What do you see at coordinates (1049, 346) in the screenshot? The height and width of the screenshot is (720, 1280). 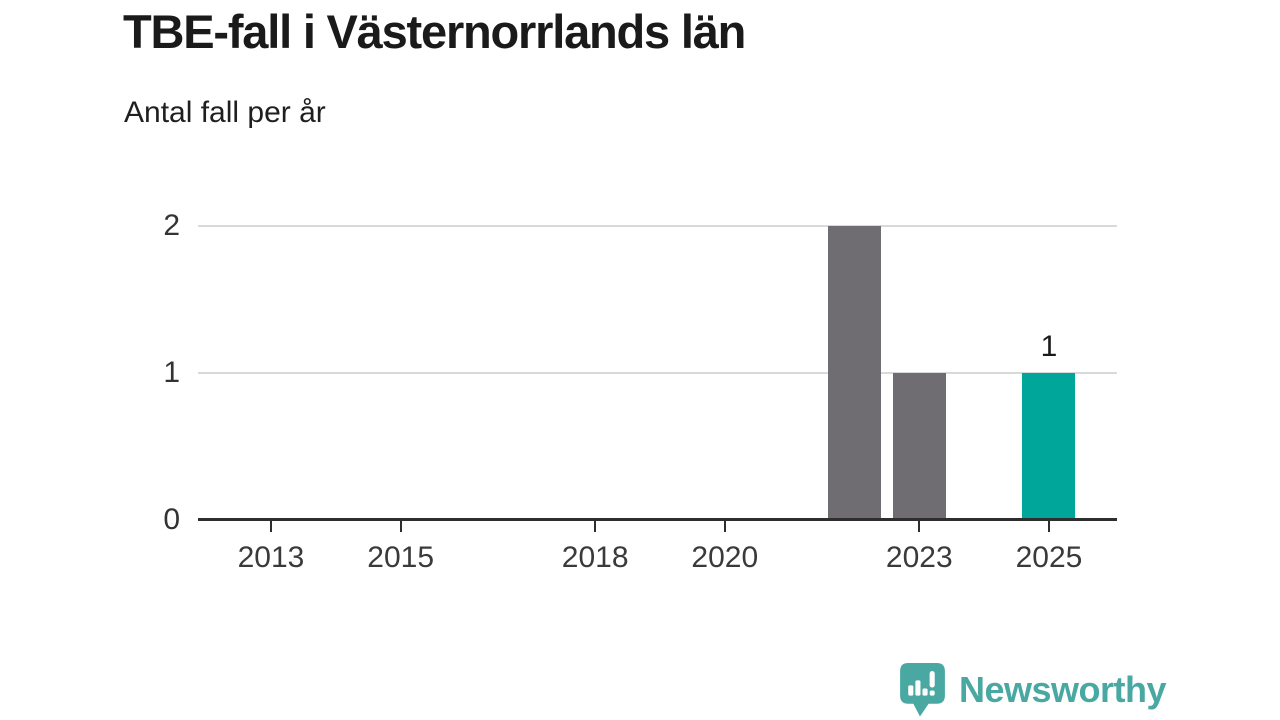 I see `bar-value-label: 1` at bounding box center [1049, 346].